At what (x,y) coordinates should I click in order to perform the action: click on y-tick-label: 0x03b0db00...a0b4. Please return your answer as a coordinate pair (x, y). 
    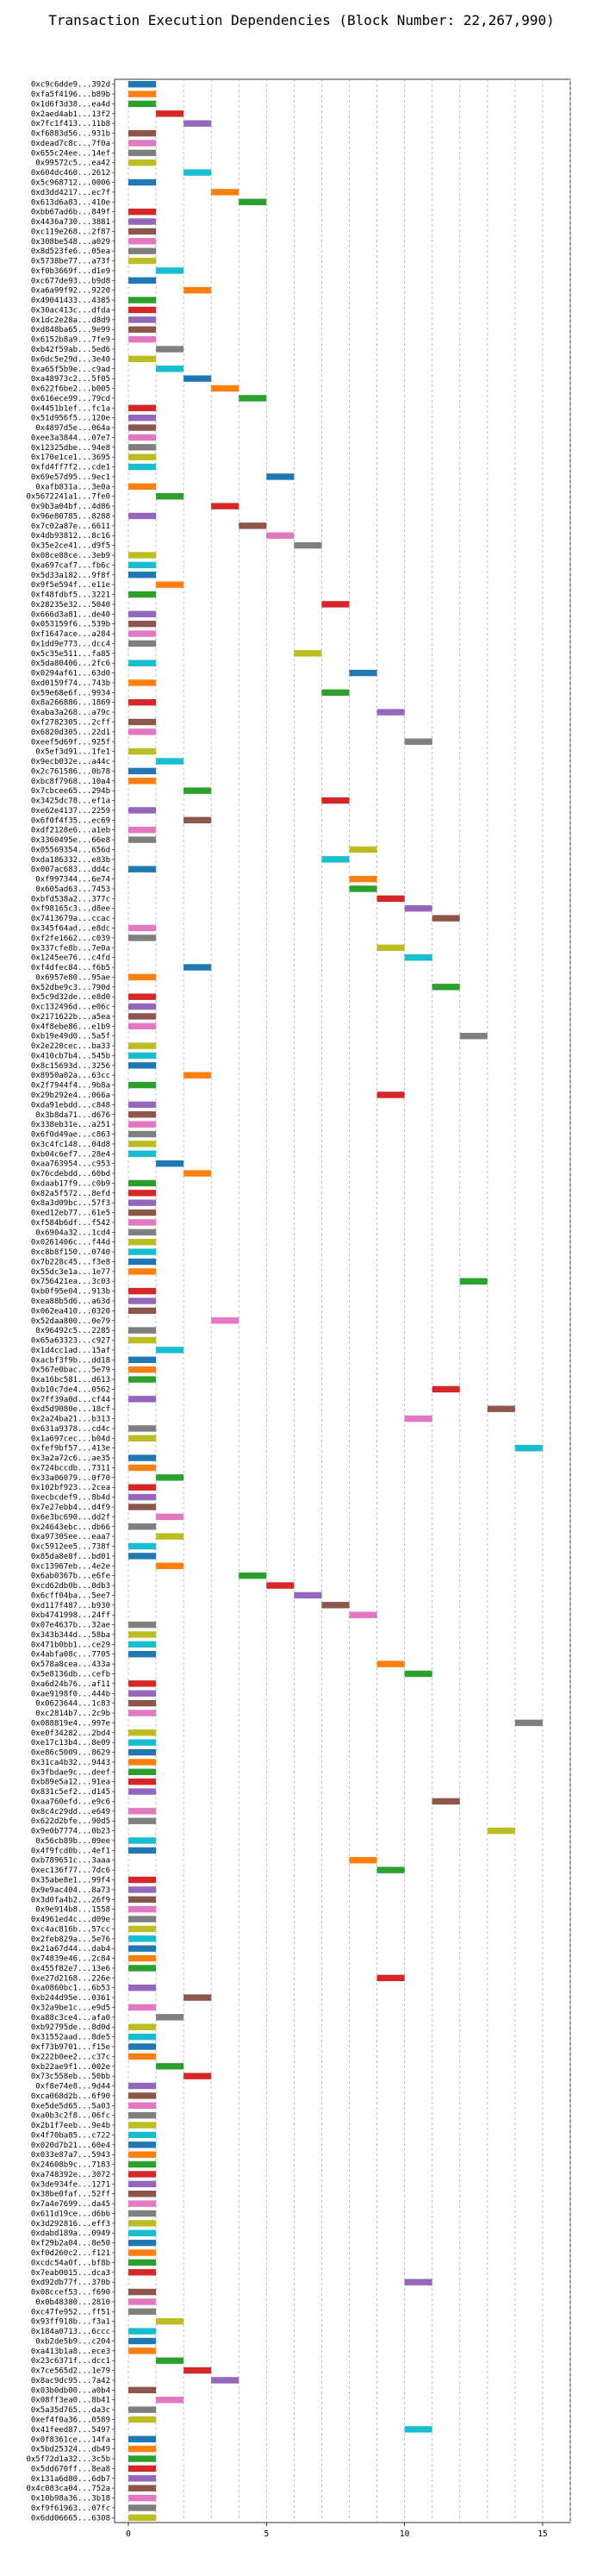
    Looking at the image, I should click on (70, 2390).